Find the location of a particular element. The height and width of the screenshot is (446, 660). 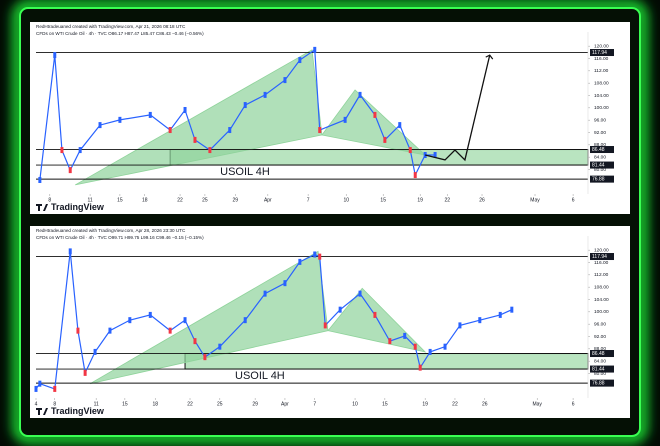

logo-text: TradingView is located at coordinates (78, 207).